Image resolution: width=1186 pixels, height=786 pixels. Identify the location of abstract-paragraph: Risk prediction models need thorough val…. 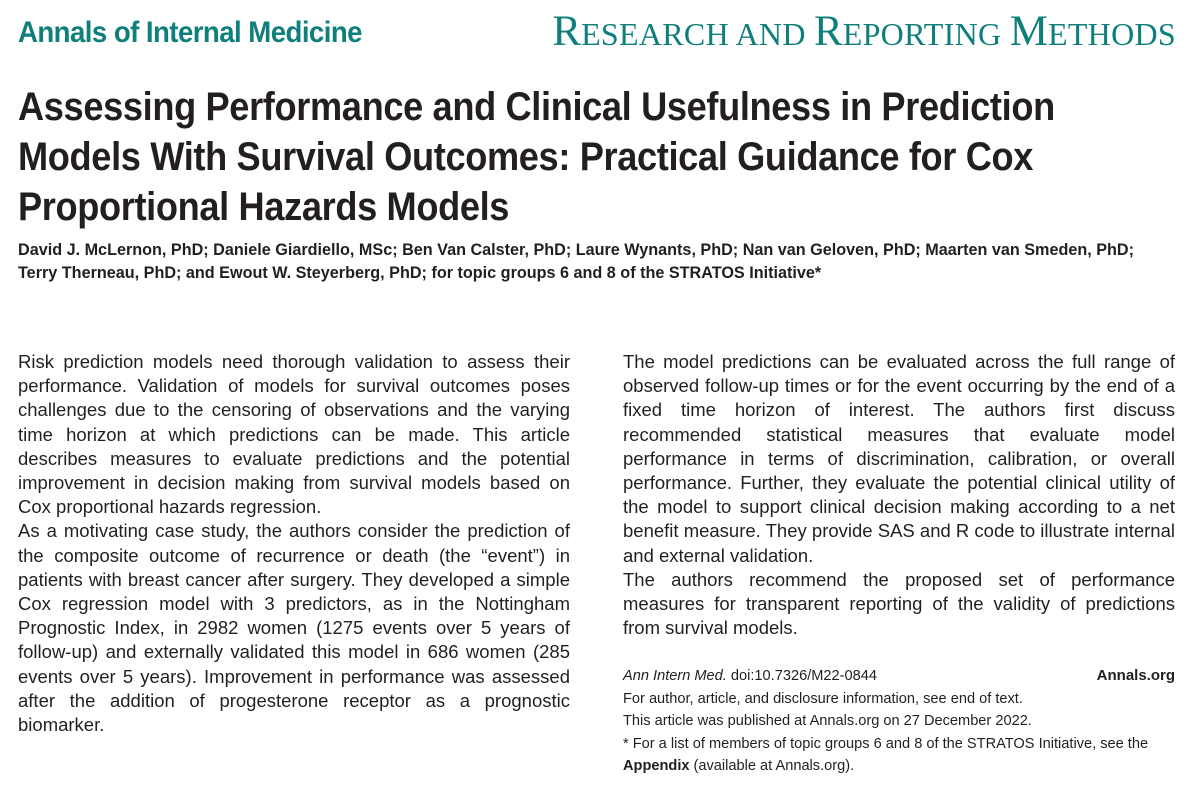
(294, 434).